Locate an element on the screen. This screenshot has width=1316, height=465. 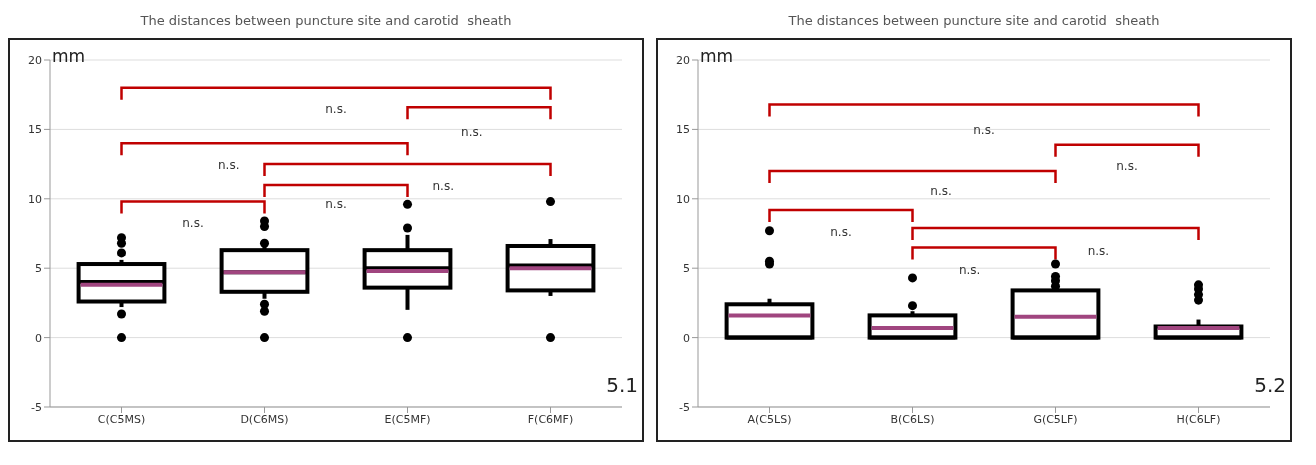
x-tick-label: D(C6MS) is located at coordinates (264, 419).